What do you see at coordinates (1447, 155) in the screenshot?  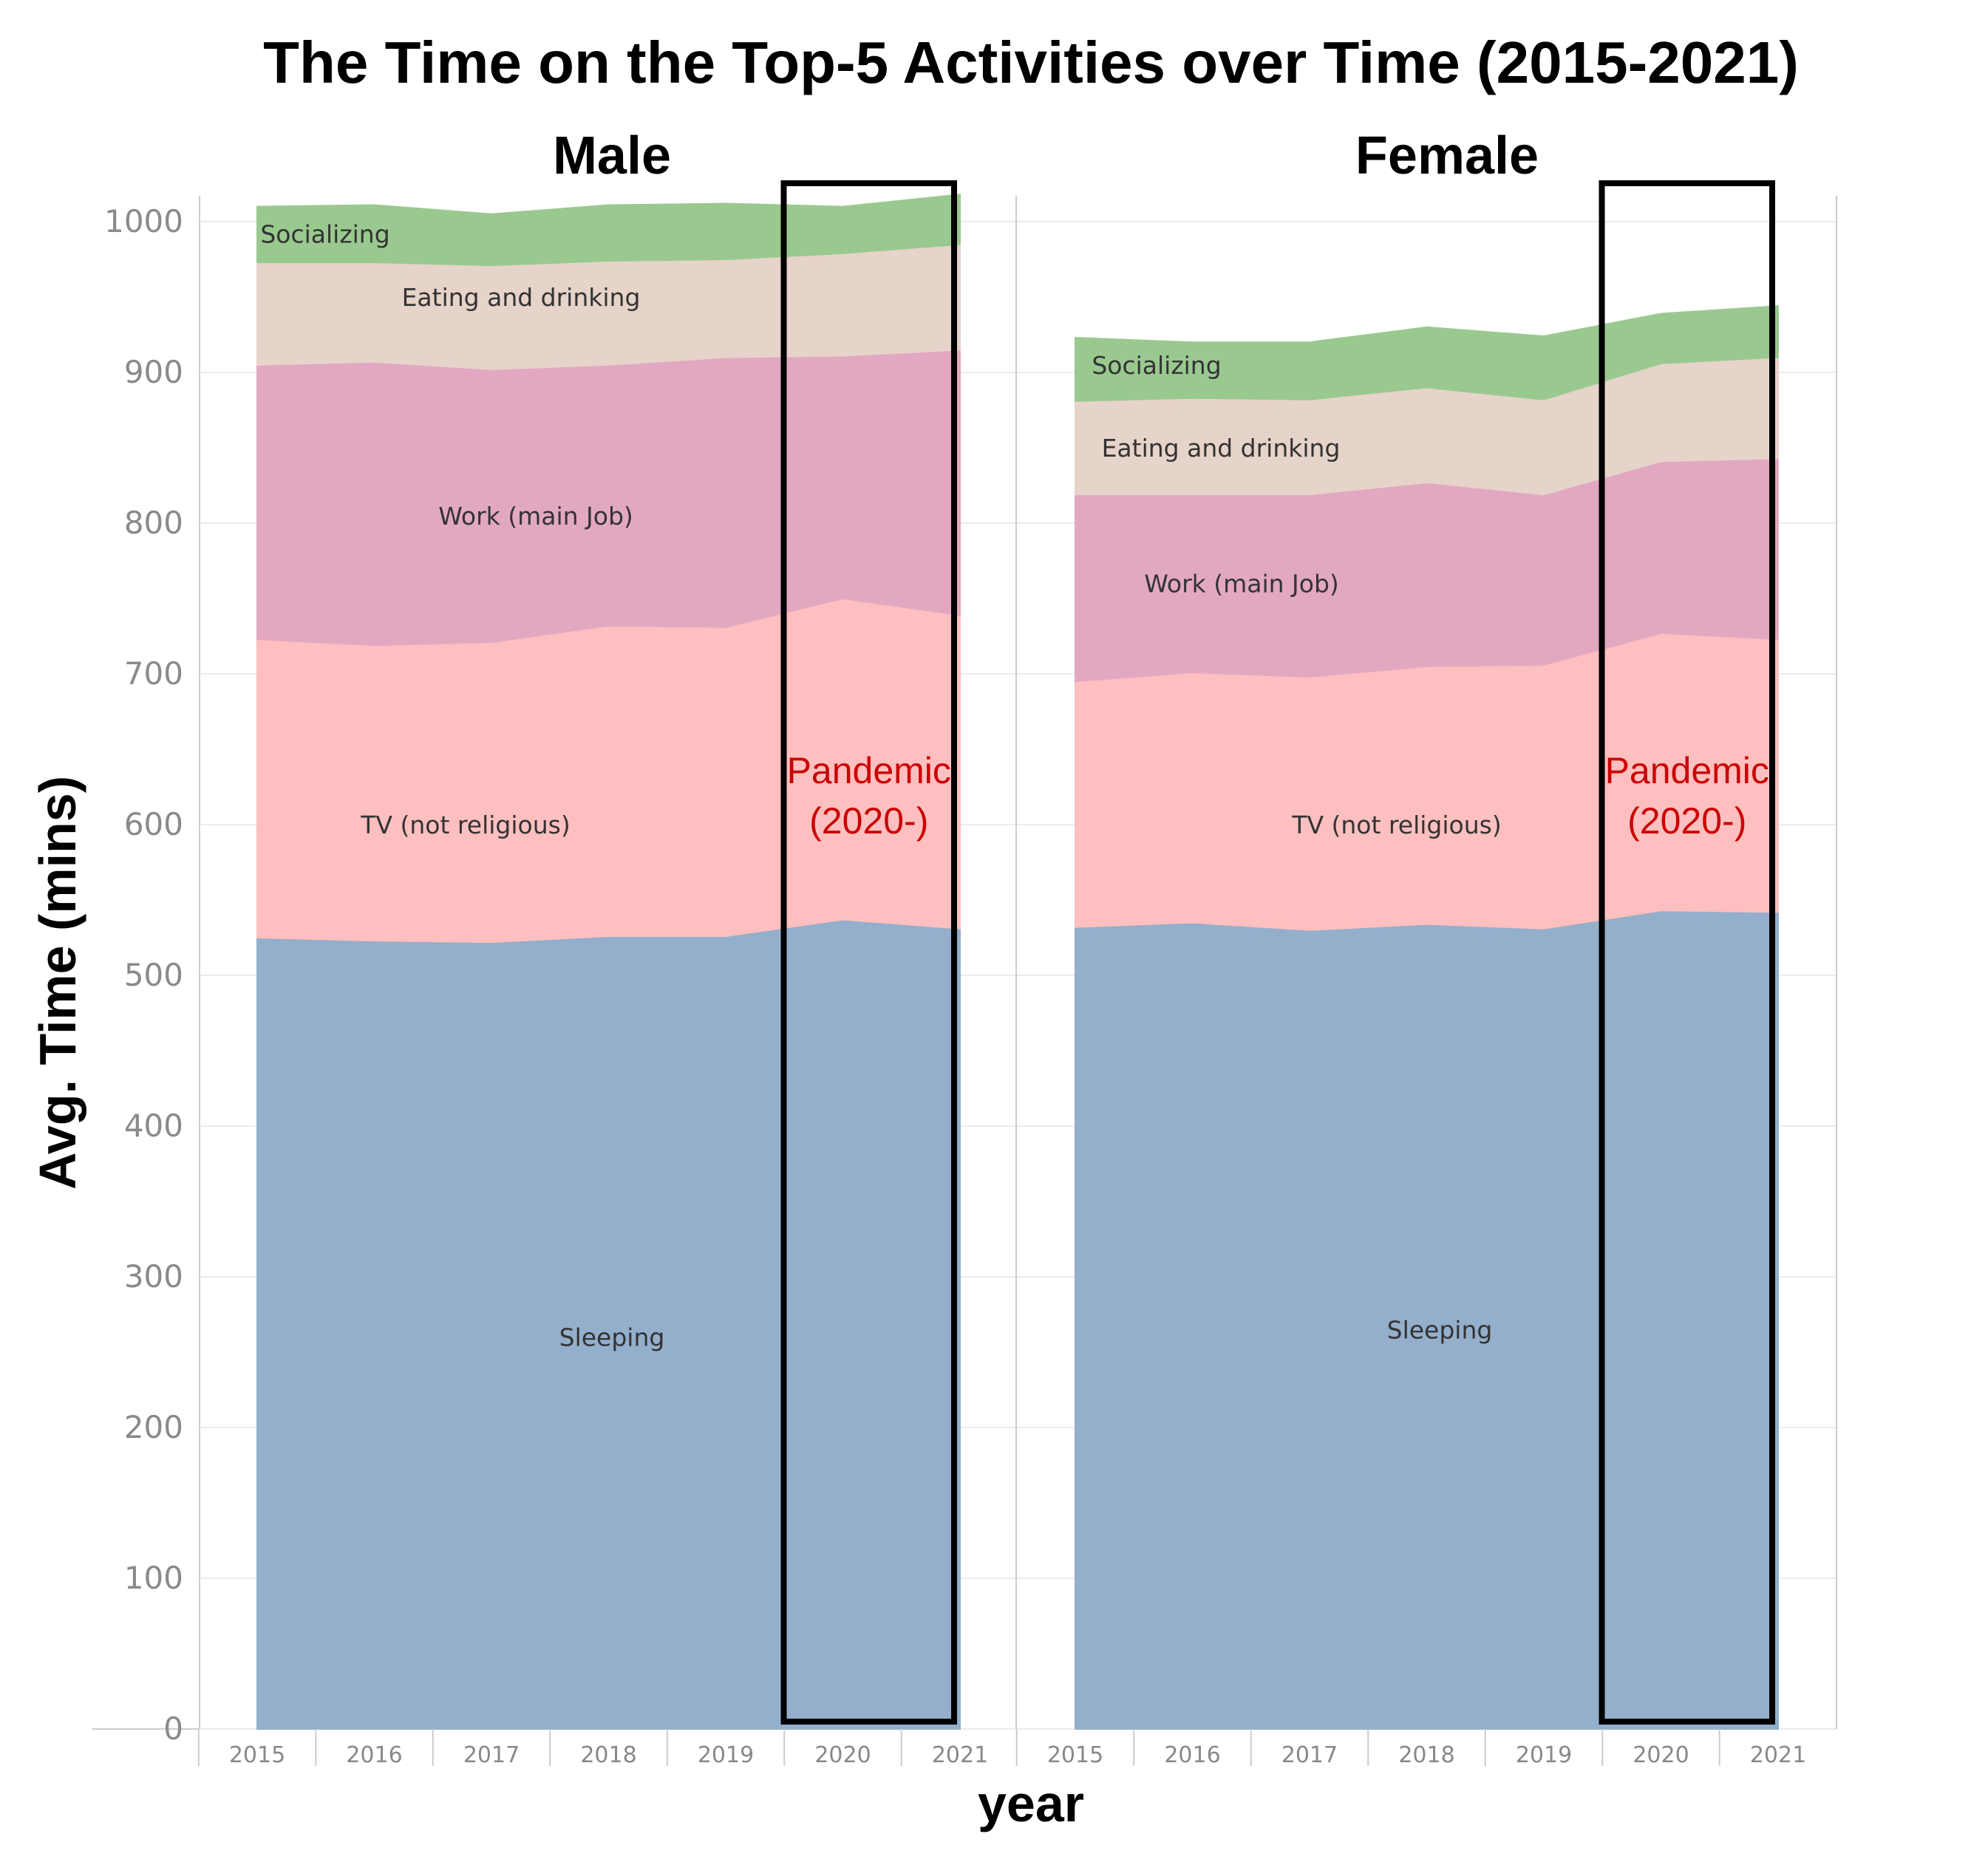 I see `panel-header: Female` at bounding box center [1447, 155].